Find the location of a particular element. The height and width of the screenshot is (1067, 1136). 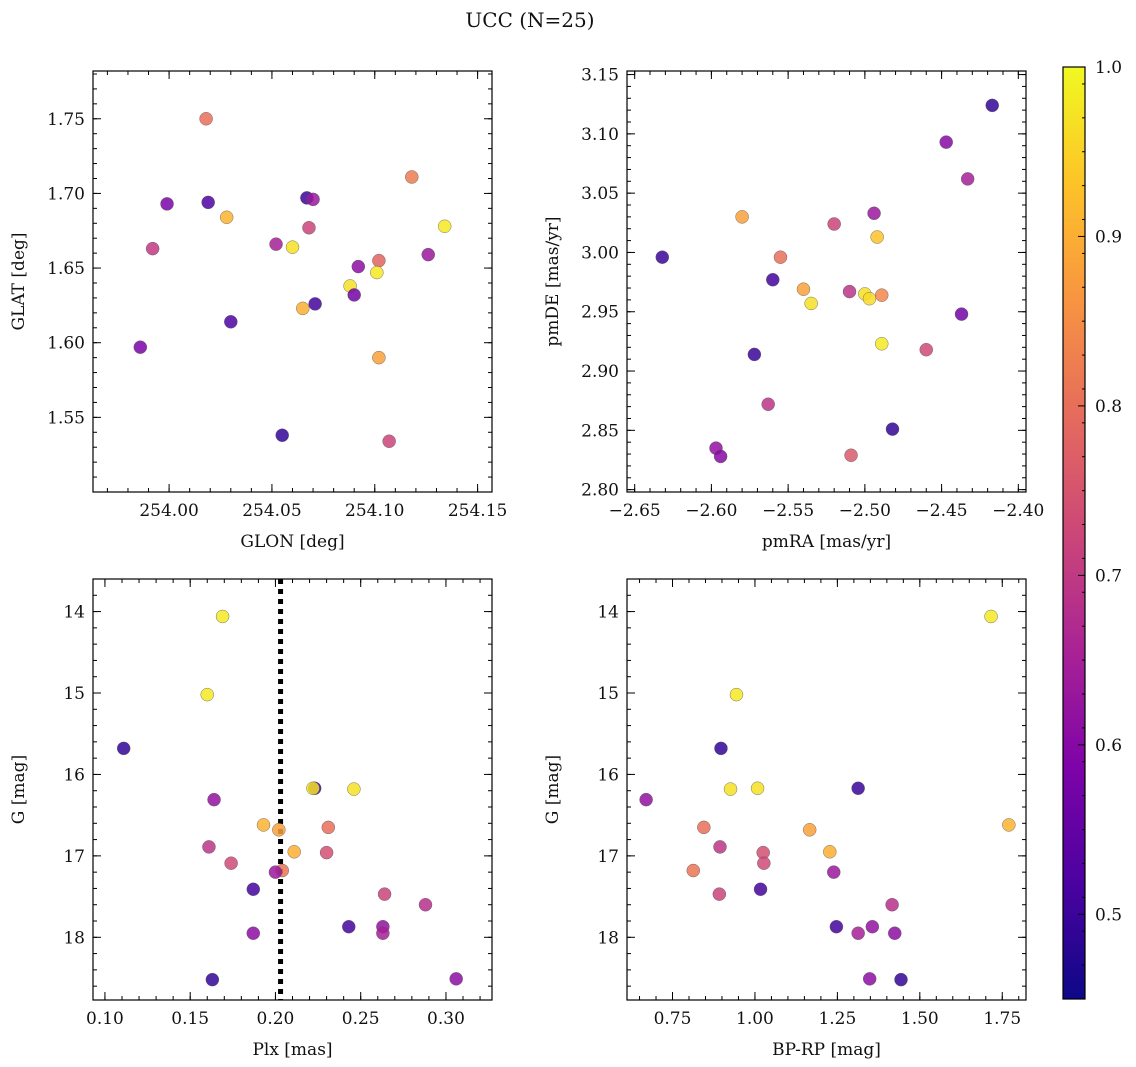

x-tick-label: 0.30 is located at coordinates (446, 1019).